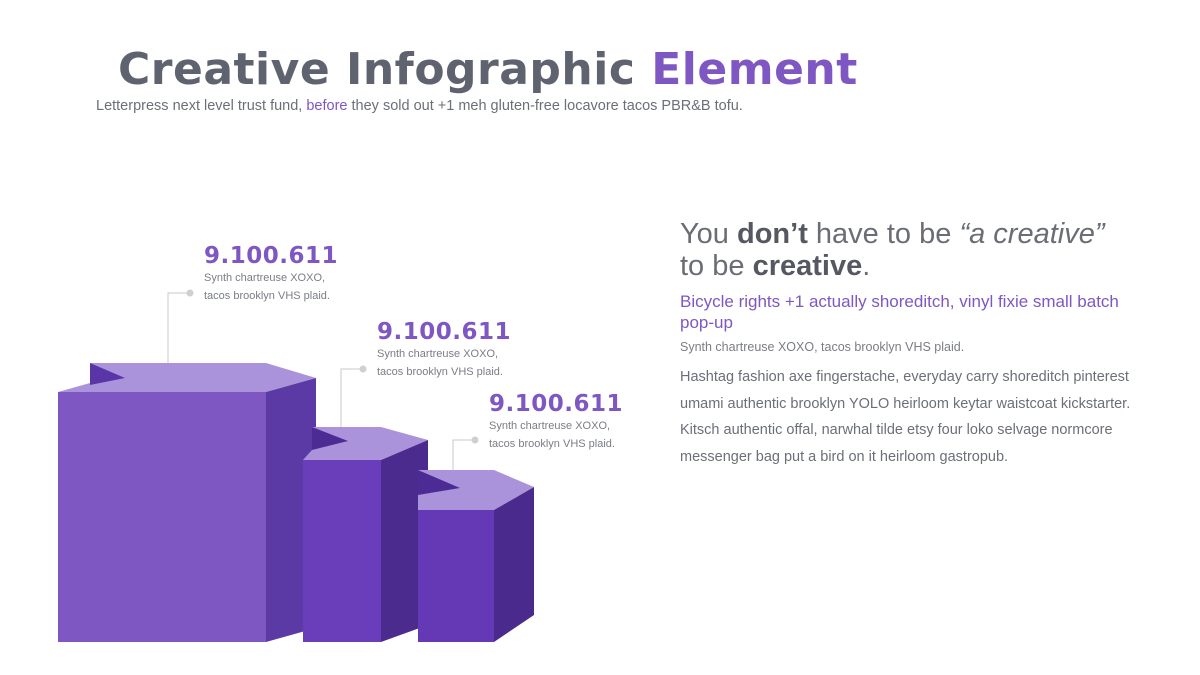 The height and width of the screenshot is (675, 1200). Describe the element at coordinates (377, 69) in the screenshot. I see `title-main: Creative Infographic` at that location.